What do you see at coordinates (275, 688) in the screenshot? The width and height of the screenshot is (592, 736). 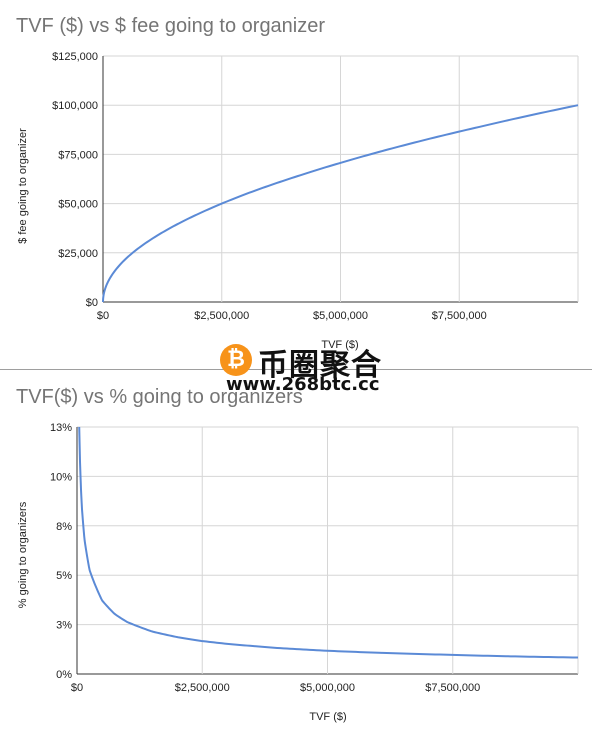 I see `chart2-x-ticks: $0 $2,500,000 $5,000,000 $7,500,000` at bounding box center [275, 688].